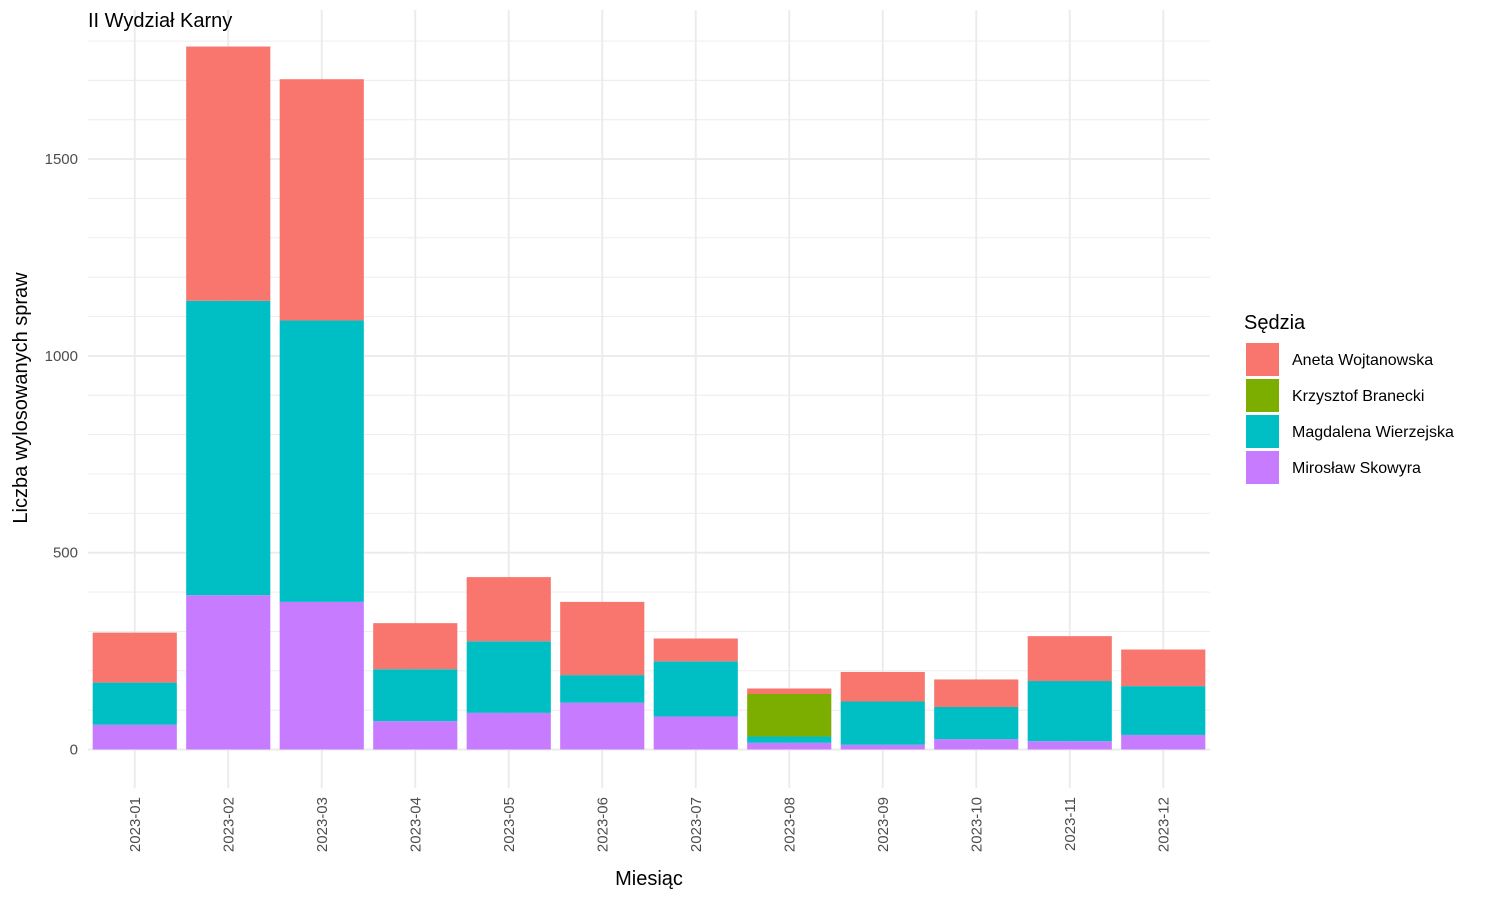 The image size is (1500, 900). Describe the element at coordinates (415, 824) in the screenshot. I see `x-tick-label: 2023-04` at that location.